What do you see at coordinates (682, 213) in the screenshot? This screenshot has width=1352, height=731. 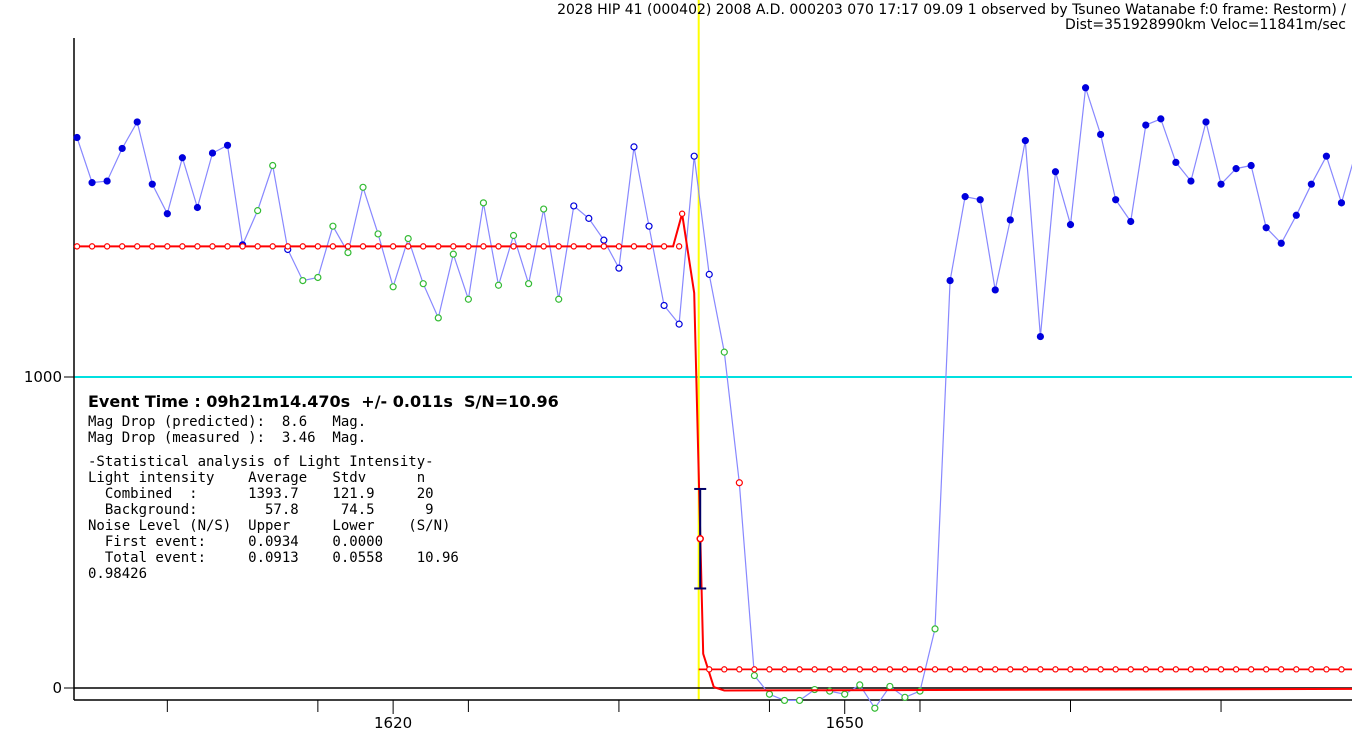 I see `model-spike-point` at bounding box center [682, 213].